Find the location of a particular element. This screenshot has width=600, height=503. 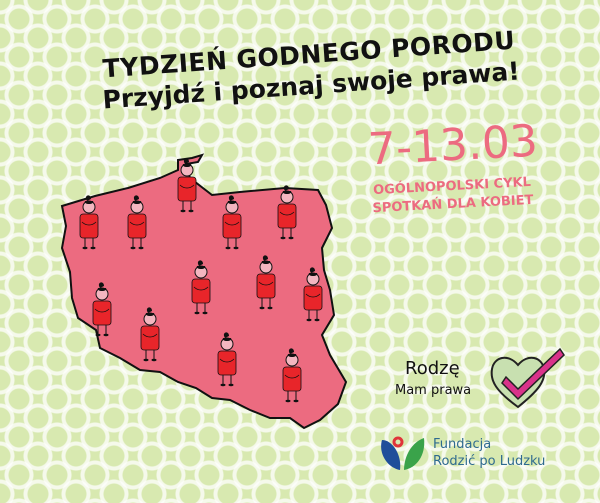

badge-title: Rodzę is located at coordinates (432, 368).